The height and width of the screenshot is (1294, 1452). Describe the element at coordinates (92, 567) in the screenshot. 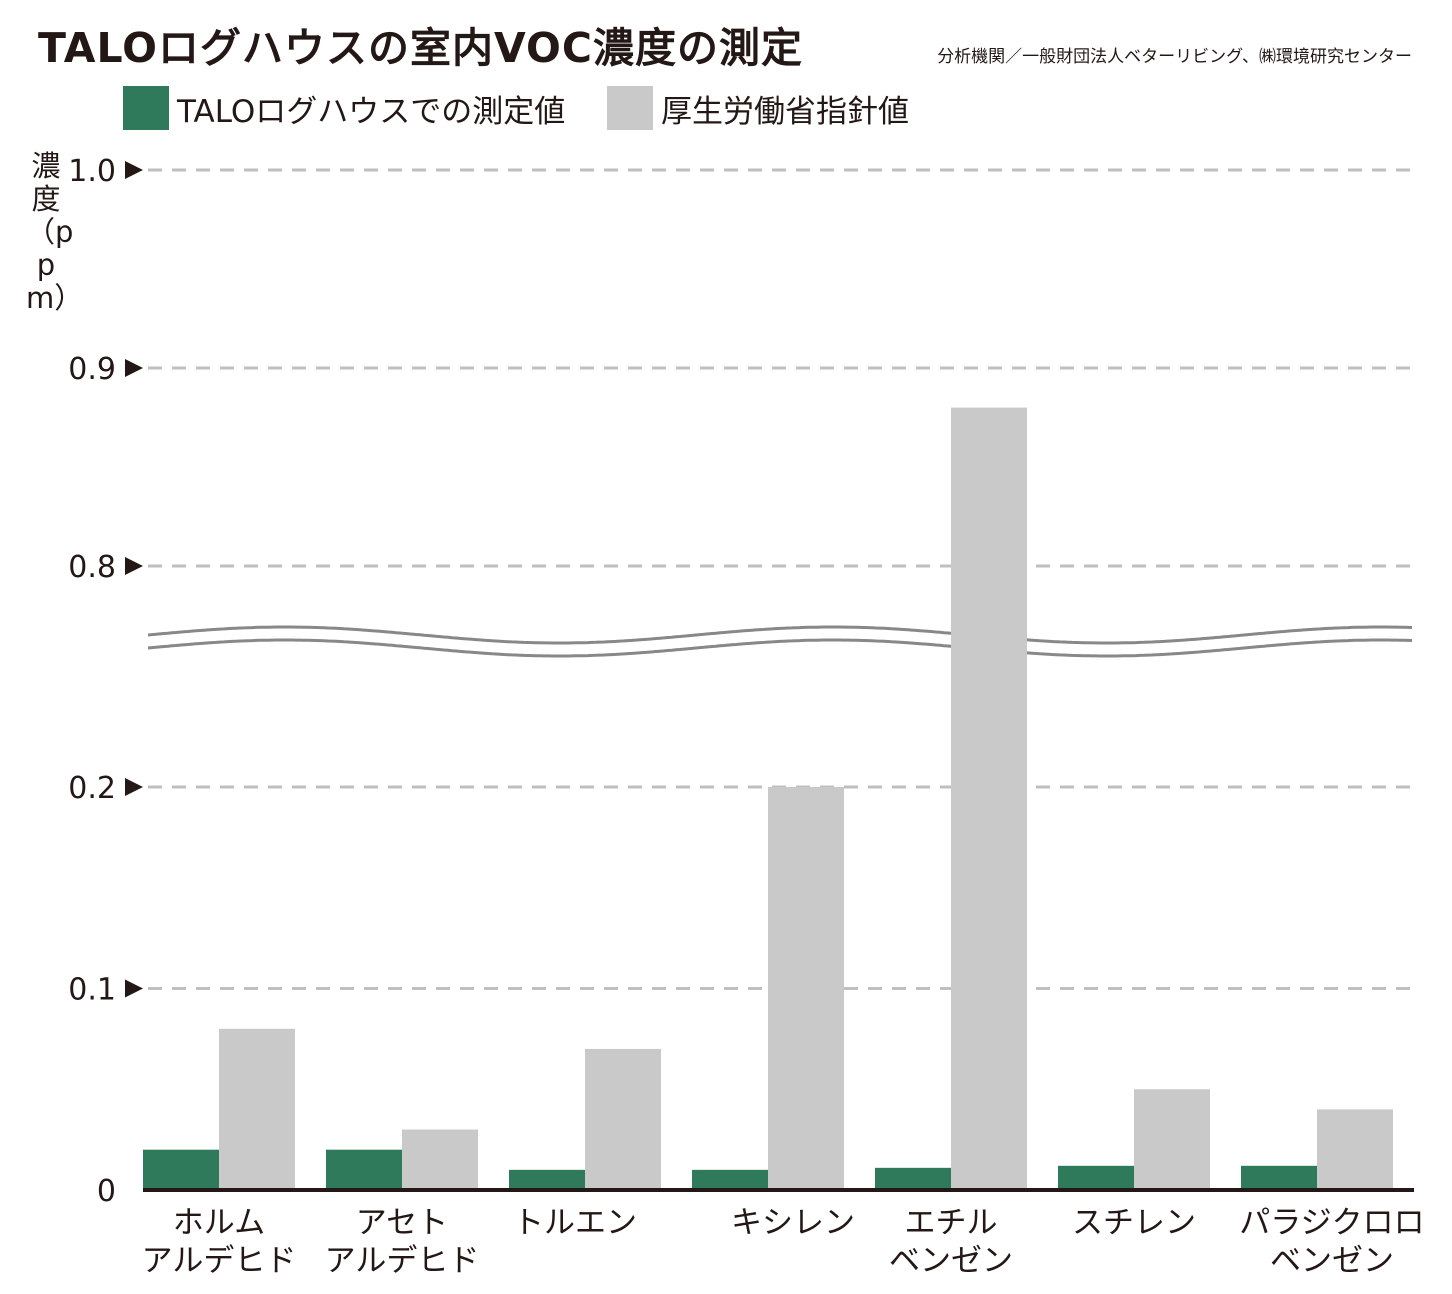

I see `y-tick-label: 0.8` at that location.